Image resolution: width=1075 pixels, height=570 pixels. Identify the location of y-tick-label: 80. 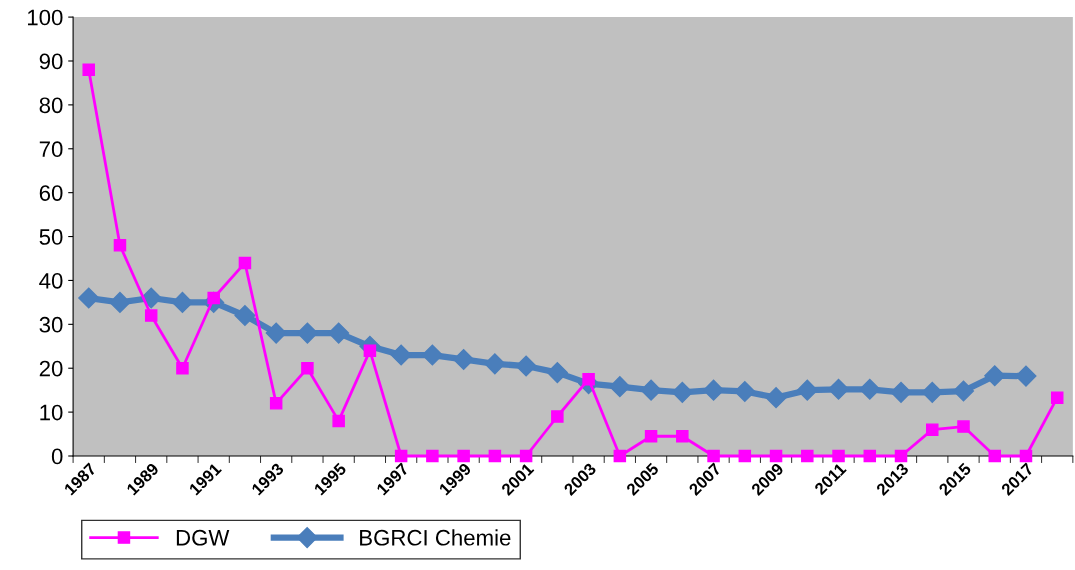
(51, 105).